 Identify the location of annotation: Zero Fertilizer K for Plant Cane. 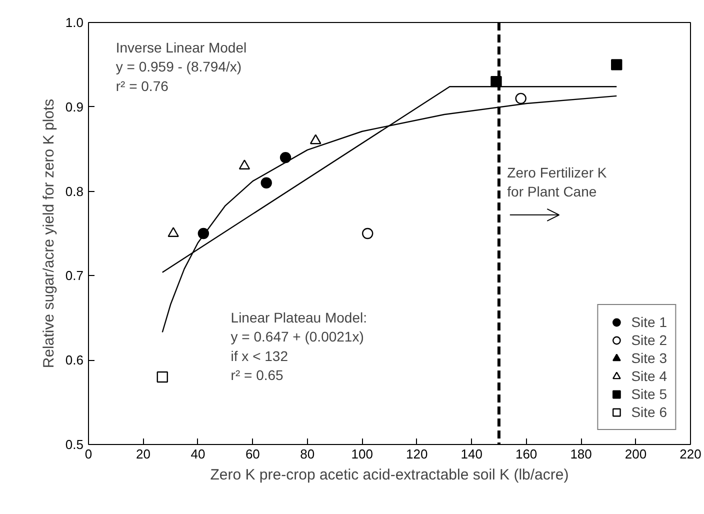
(557, 182).